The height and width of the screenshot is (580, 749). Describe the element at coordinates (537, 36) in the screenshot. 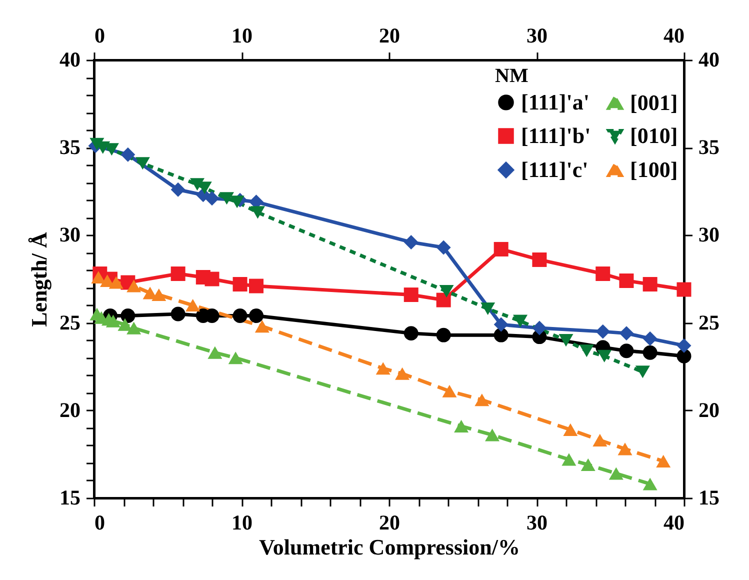

I see `x2-tick-label: 30` at that location.